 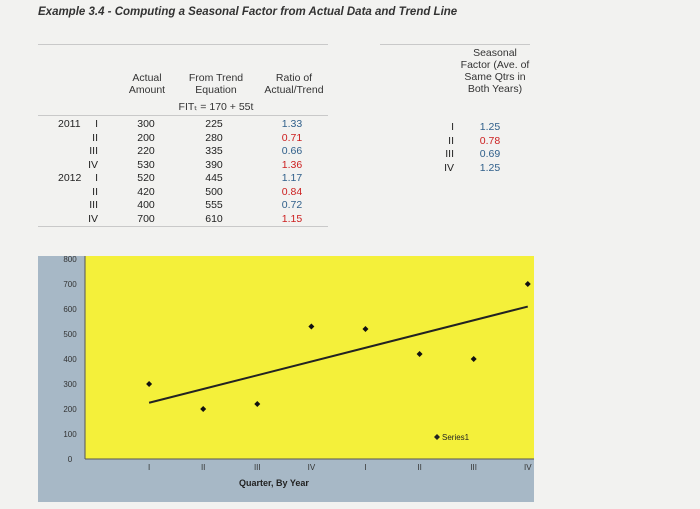 I want to click on header-actual-amount: Actual Amount, so click(x=147, y=84).